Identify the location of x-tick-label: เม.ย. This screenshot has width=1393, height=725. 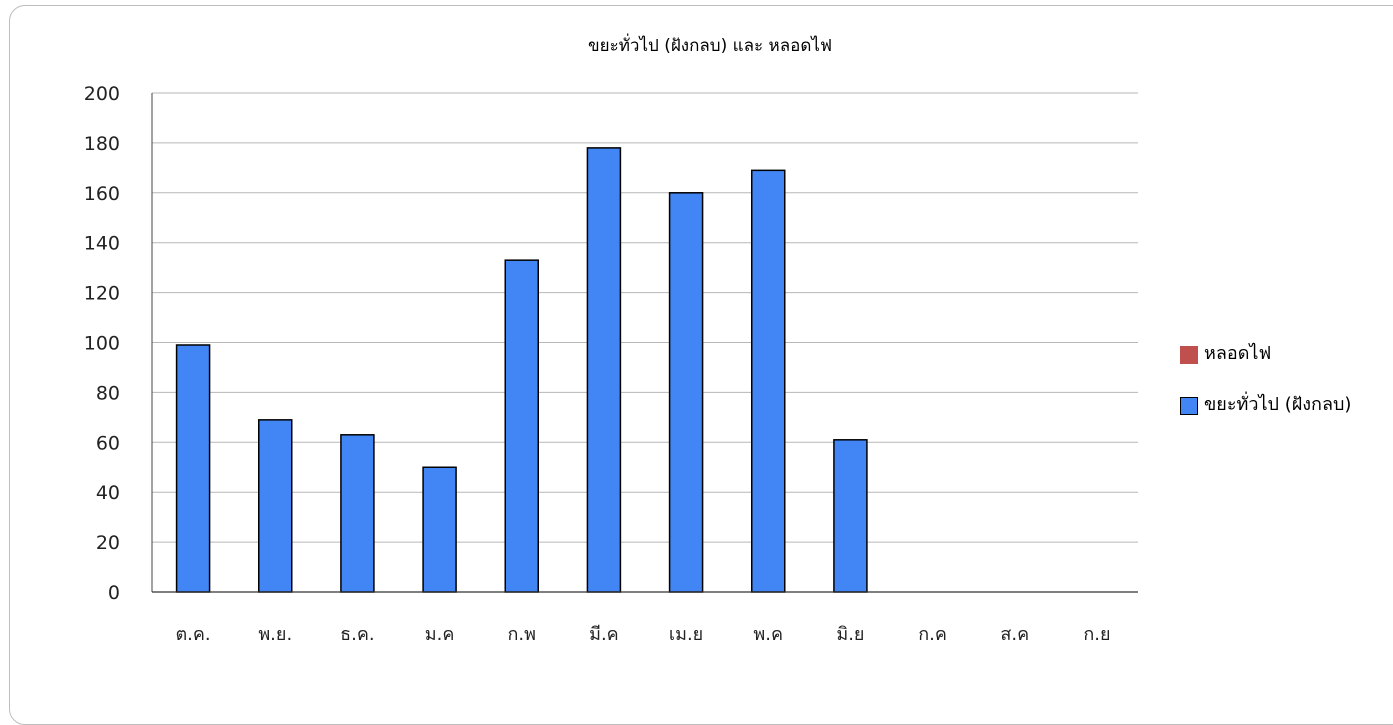
(686, 634).